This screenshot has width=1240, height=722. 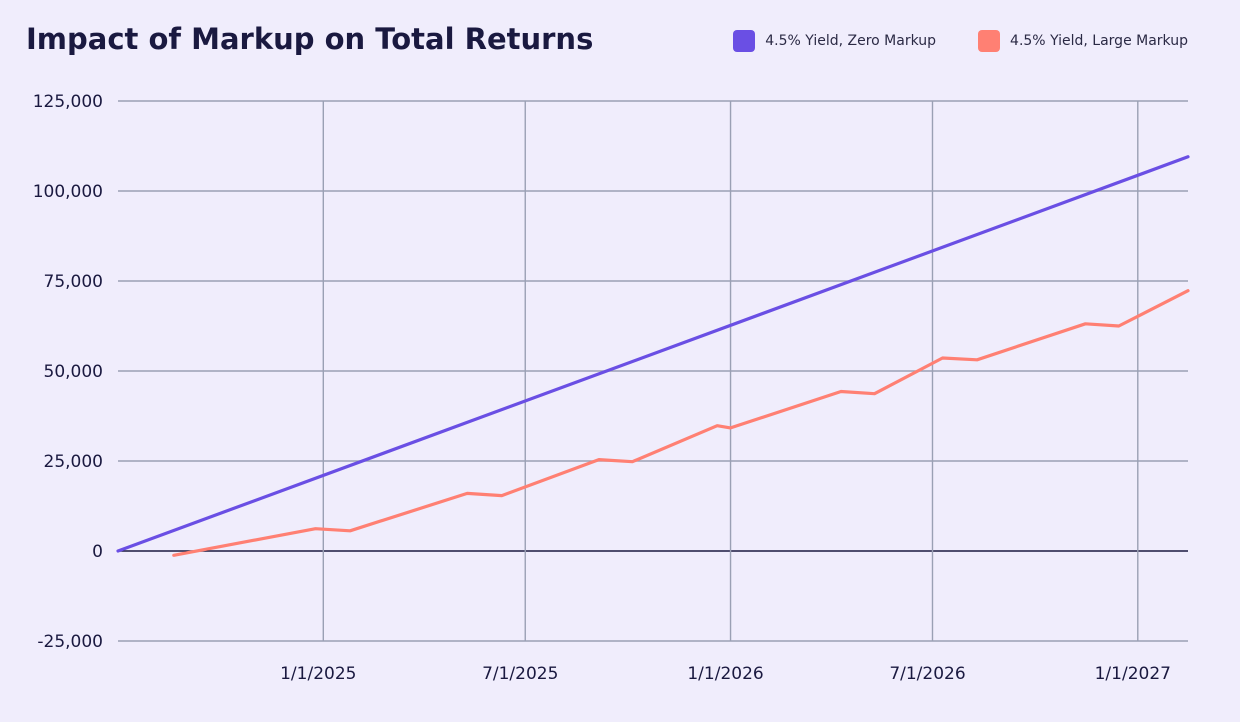 I want to click on y-tick-label: 0, so click(x=97, y=552).